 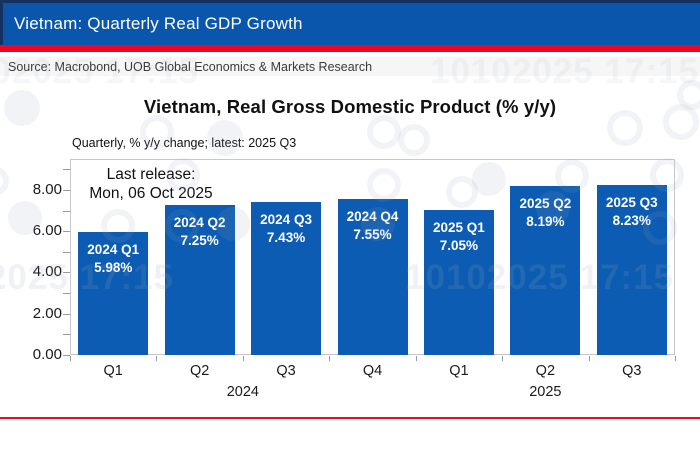 What do you see at coordinates (113, 258) in the screenshot?
I see `bar-value-label: 2024 Q1 5.98%` at bounding box center [113, 258].